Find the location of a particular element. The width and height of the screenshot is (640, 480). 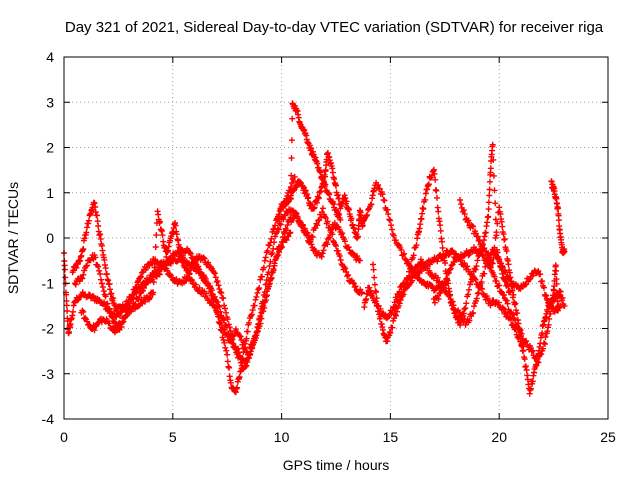

y-tick-label: -2 is located at coordinates (48, 329).